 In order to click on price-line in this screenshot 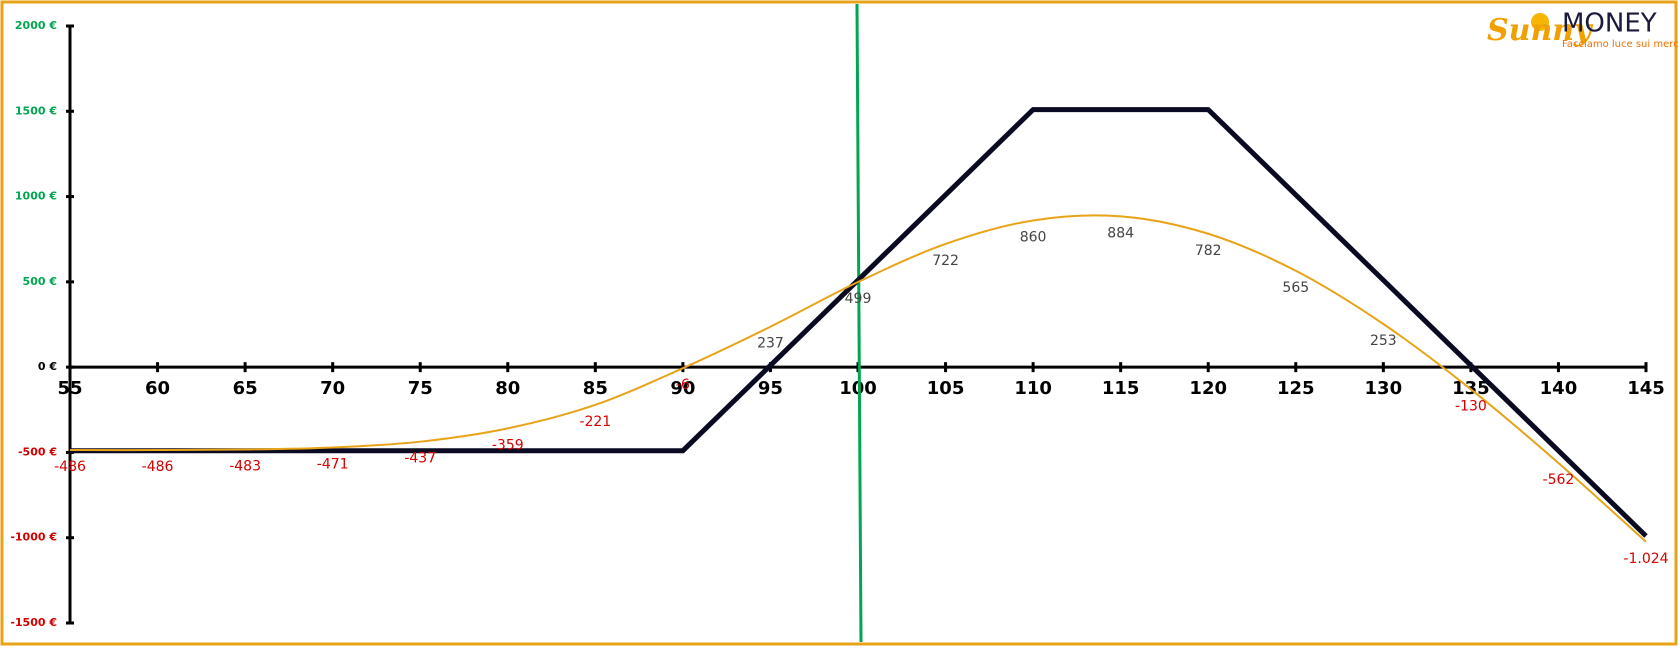, I will do `click(859, 323)`.